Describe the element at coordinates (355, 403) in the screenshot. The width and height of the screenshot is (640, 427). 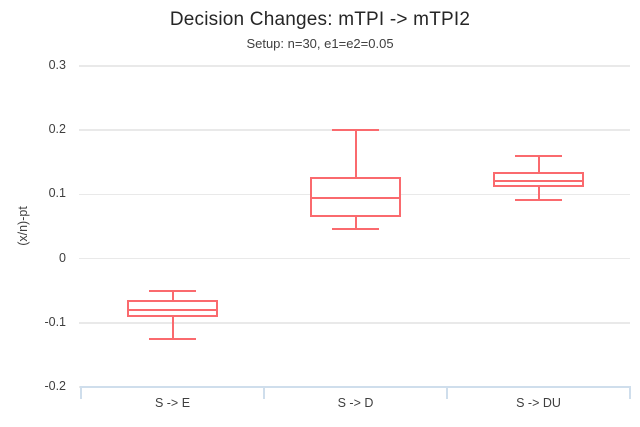
I see `category-label: S -> D` at that location.